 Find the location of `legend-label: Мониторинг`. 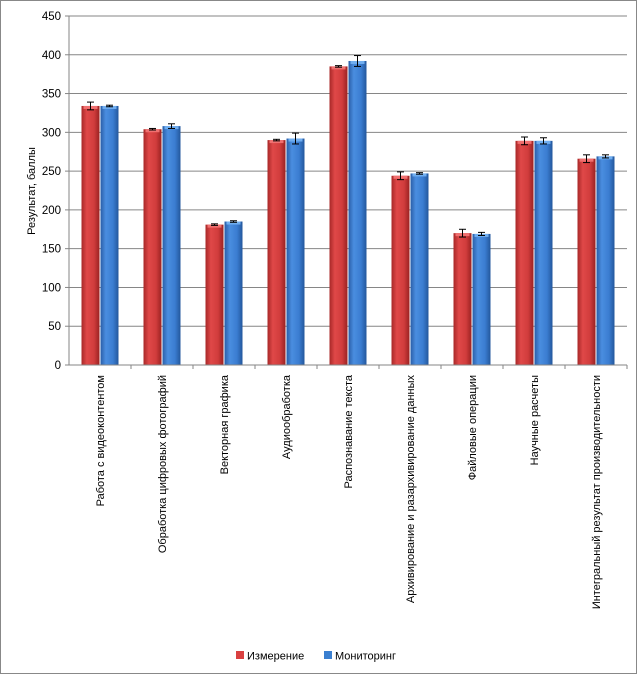

legend-label: Мониторинг is located at coordinates (365, 657).